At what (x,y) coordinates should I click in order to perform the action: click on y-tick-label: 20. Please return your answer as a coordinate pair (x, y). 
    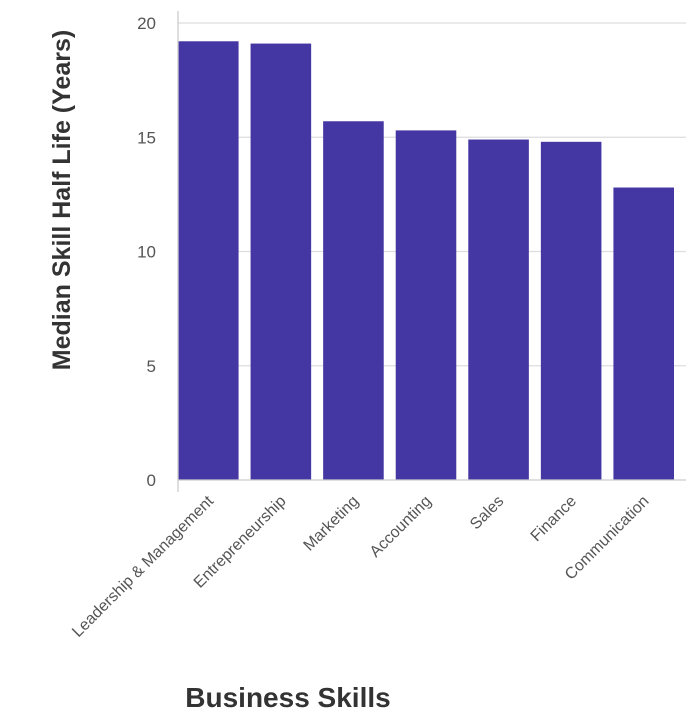
    Looking at the image, I should click on (146, 23).